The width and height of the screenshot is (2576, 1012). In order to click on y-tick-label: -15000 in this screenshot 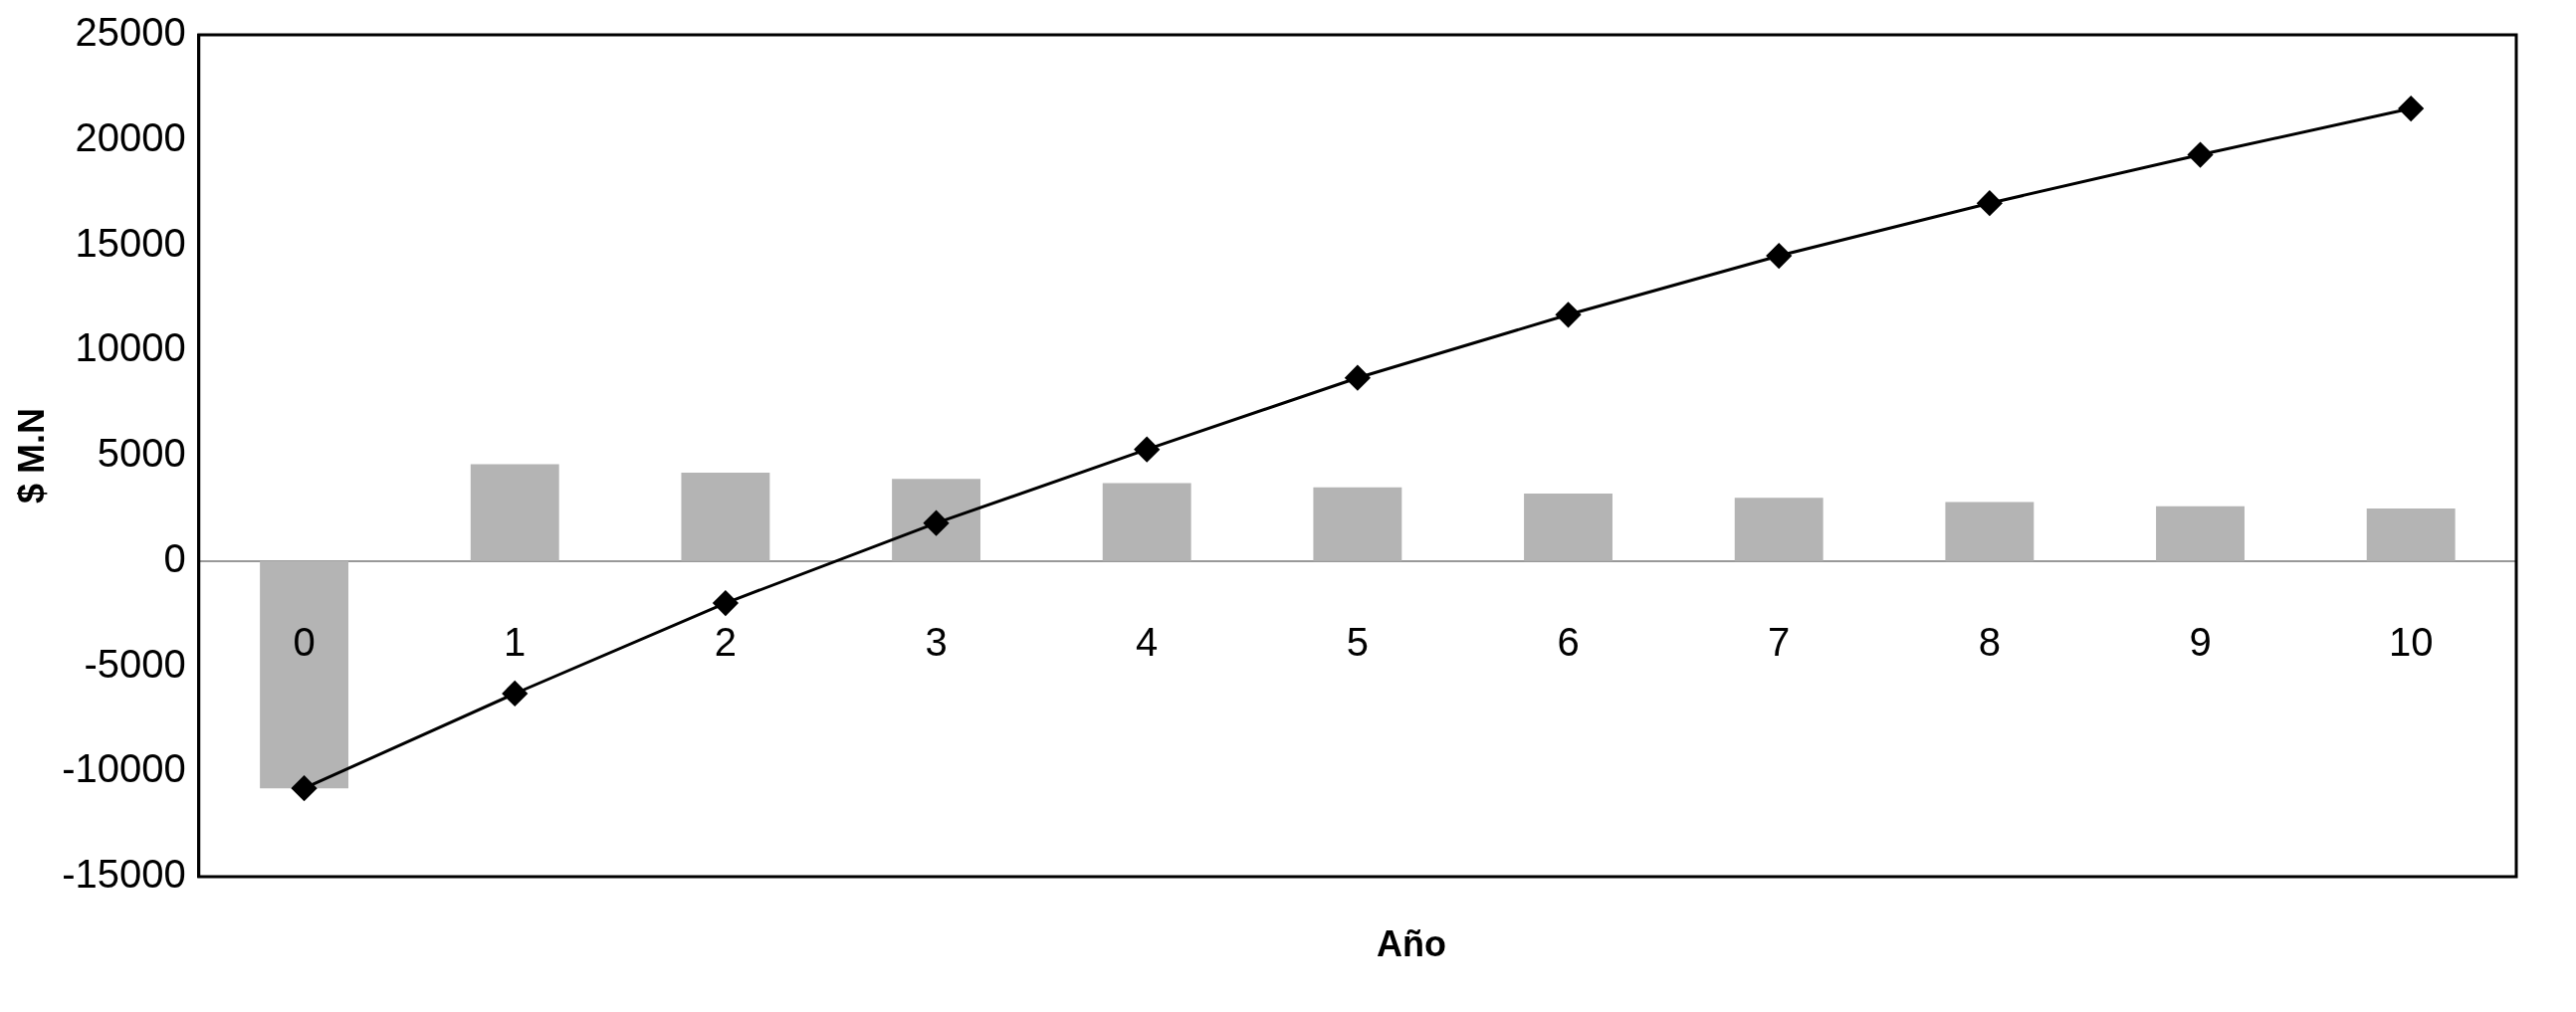, I will do `click(124, 875)`.